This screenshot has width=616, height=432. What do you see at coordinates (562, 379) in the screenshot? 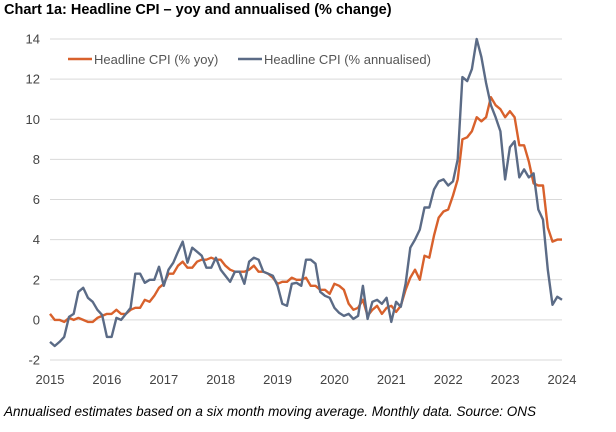
I see `x-tick-label: 2024` at bounding box center [562, 379].